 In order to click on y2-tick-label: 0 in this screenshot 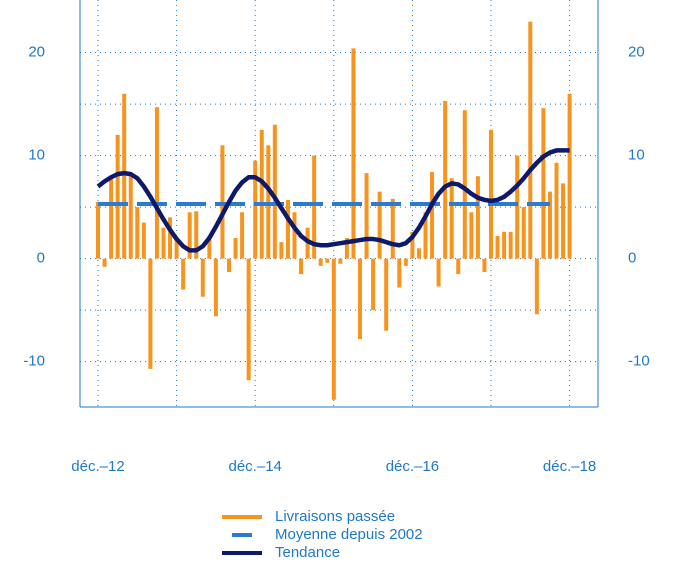, I will do `click(632, 258)`.